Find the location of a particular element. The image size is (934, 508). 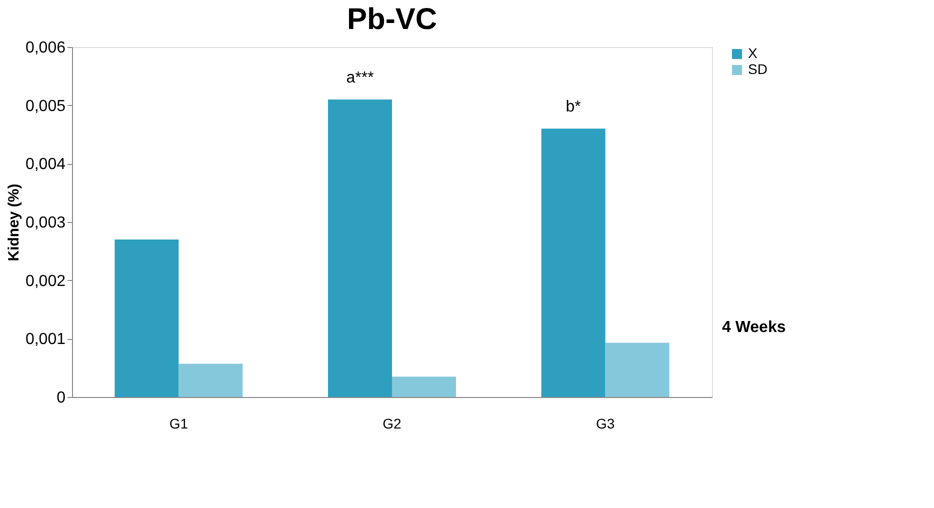

x-tick-label: G2 is located at coordinates (392, 424).